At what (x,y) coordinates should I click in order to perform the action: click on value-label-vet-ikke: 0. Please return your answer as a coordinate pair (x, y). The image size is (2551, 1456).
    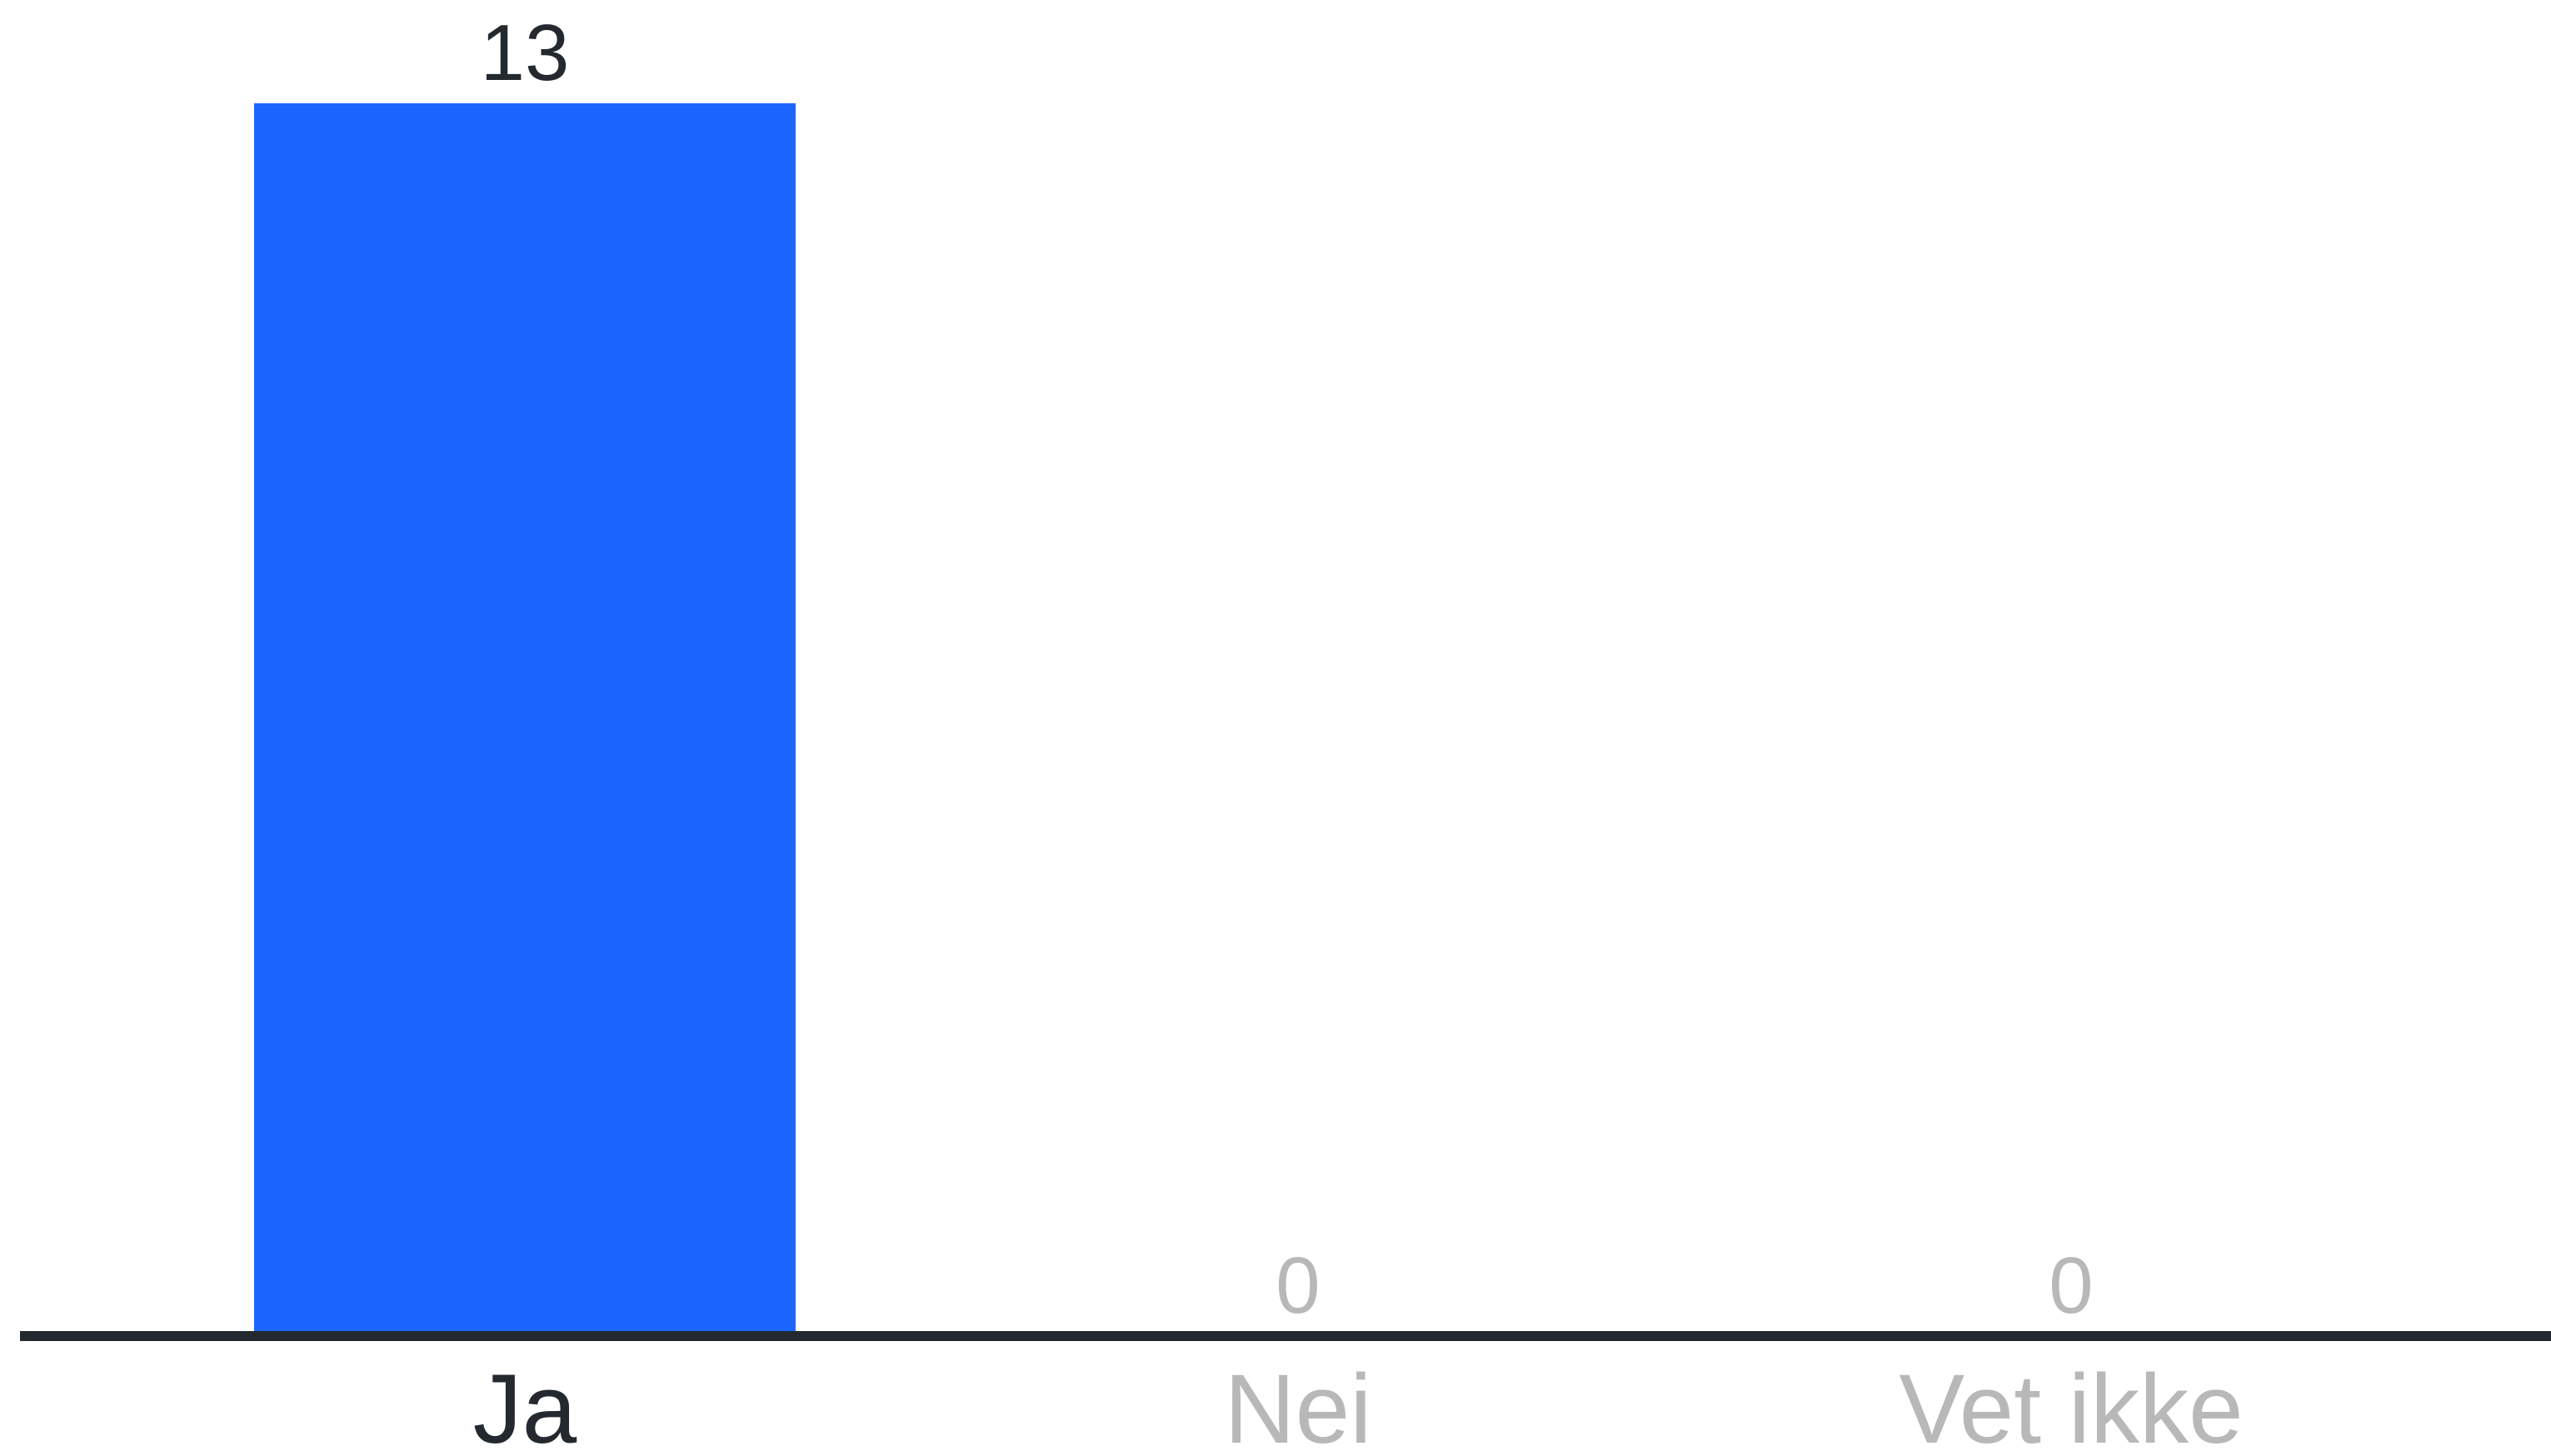
    Looking at the image, I should click on (2071, 1285).